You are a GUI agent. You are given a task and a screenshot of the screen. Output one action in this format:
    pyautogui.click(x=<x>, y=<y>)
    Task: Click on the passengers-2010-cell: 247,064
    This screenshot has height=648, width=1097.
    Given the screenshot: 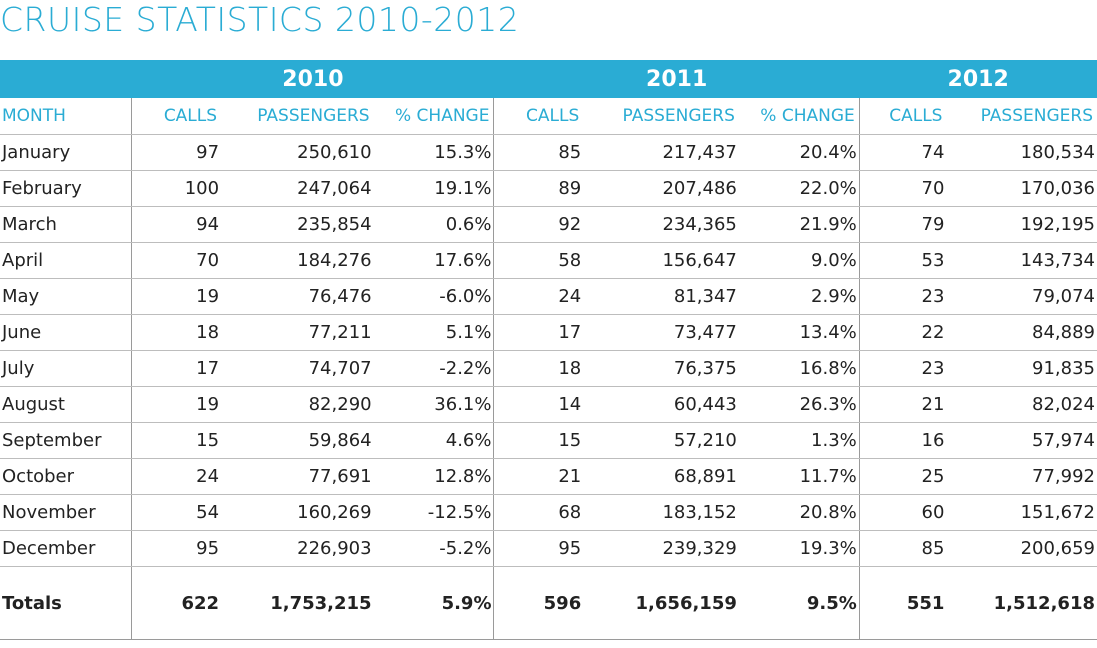 What is the action you would take?
    pyautogui.click(x=297, y=188)
    